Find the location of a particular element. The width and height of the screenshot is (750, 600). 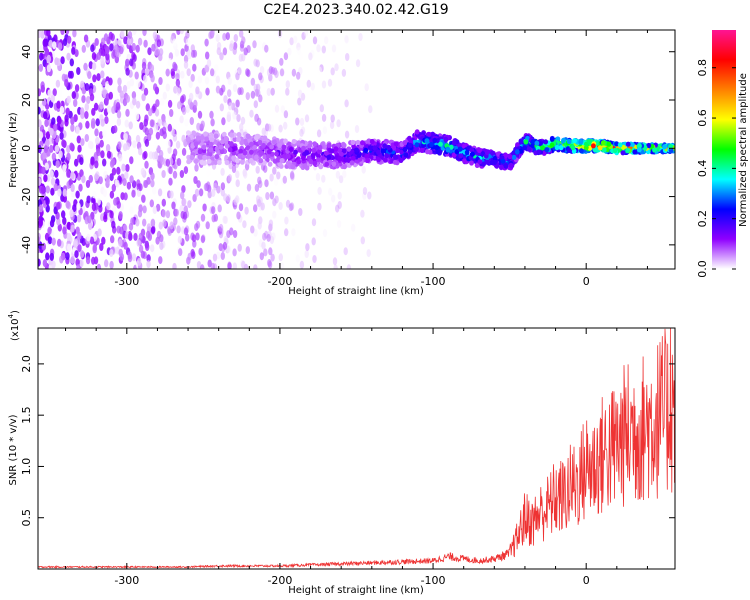

x-tick-label: 0 is located at coordinates (586, 281).